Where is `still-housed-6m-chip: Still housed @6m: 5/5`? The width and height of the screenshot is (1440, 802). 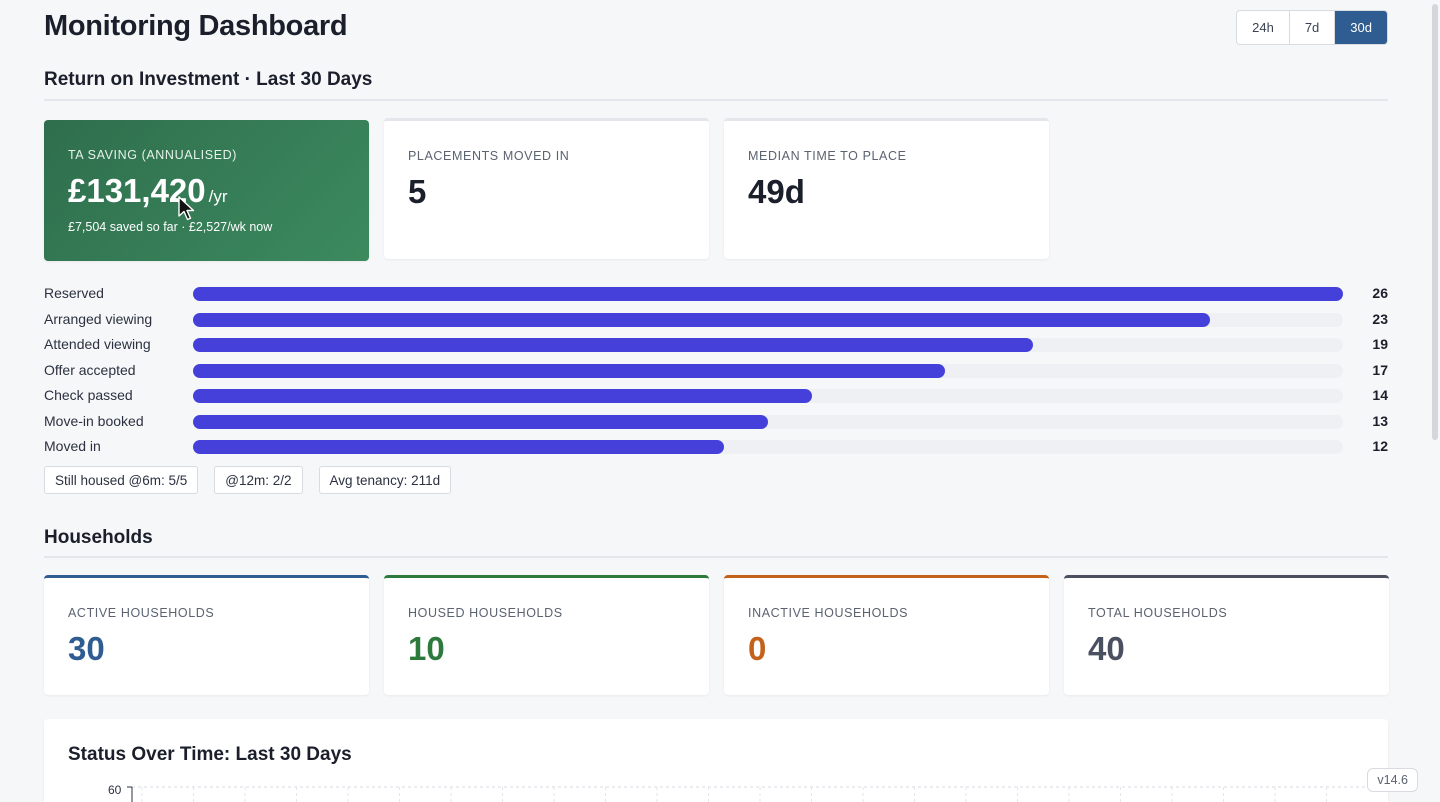
still-housed-6m-chip: Still housed @6m: 5/5 is located at coordinates (121, 480).